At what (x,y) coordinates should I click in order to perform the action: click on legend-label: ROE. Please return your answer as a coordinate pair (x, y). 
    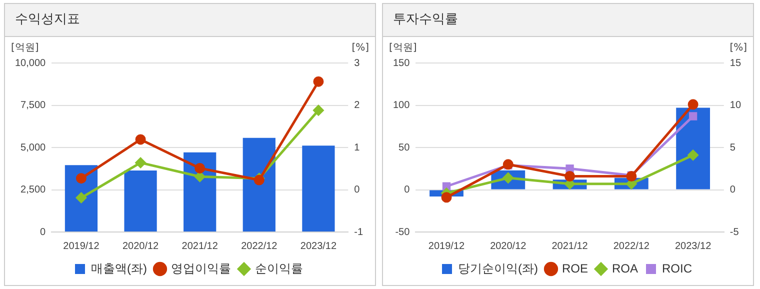
    Looking at the image, I should click on (575, 268).